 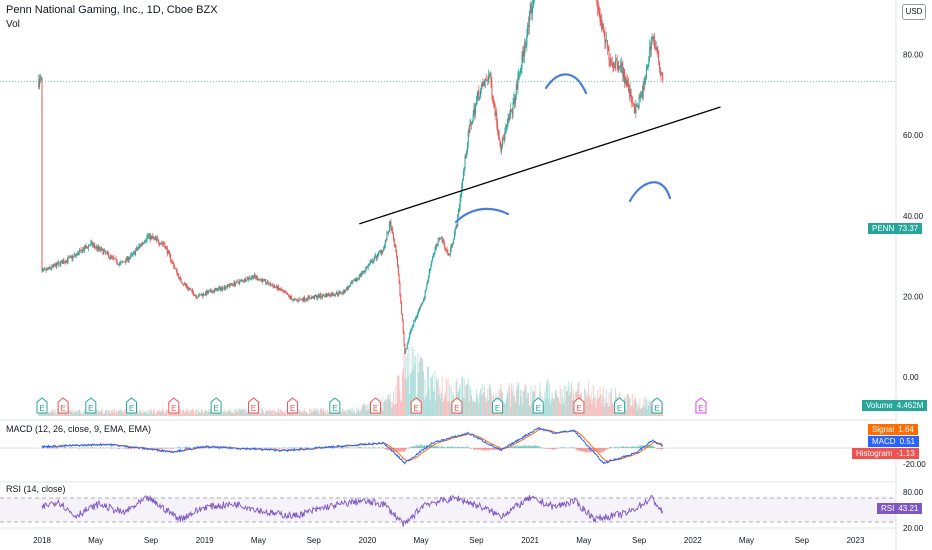 What do you see at coordinates (258, 540) in the screenshot?
I see `time-tick-label: May` at bounding box center [258, 540].